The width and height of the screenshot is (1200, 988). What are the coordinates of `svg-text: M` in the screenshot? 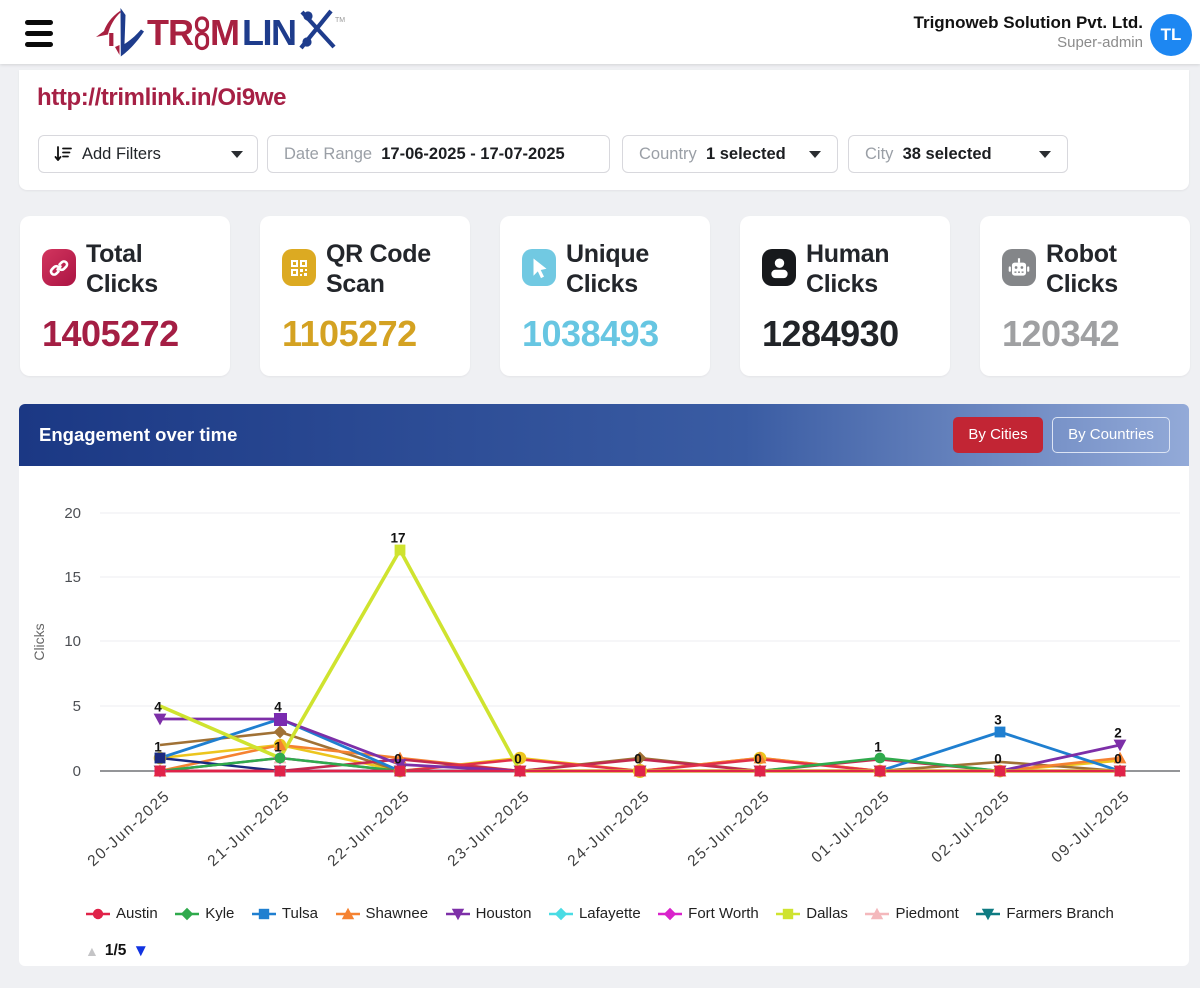 It's located at (224, 32).